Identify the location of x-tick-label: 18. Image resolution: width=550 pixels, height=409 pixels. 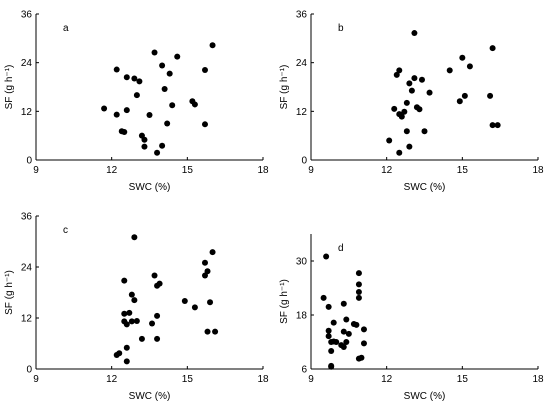
(263, 170).